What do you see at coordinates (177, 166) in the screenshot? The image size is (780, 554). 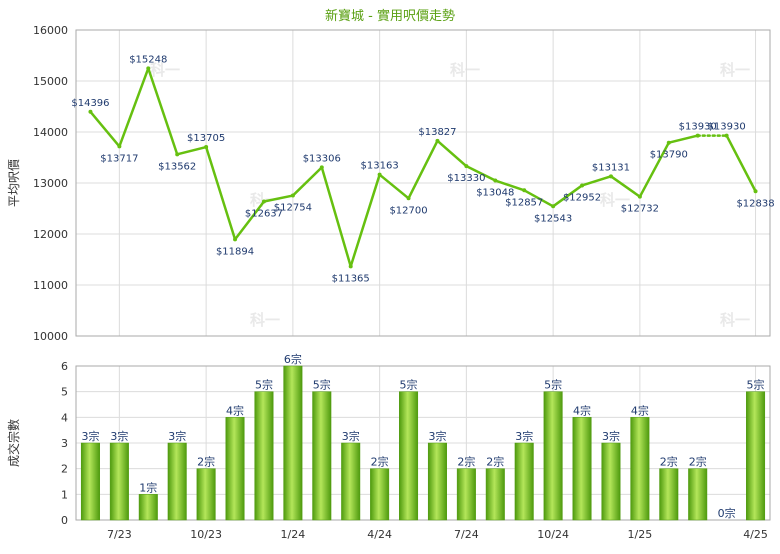 I see `price-data-label: $13562` at bounding box center [177, 166].